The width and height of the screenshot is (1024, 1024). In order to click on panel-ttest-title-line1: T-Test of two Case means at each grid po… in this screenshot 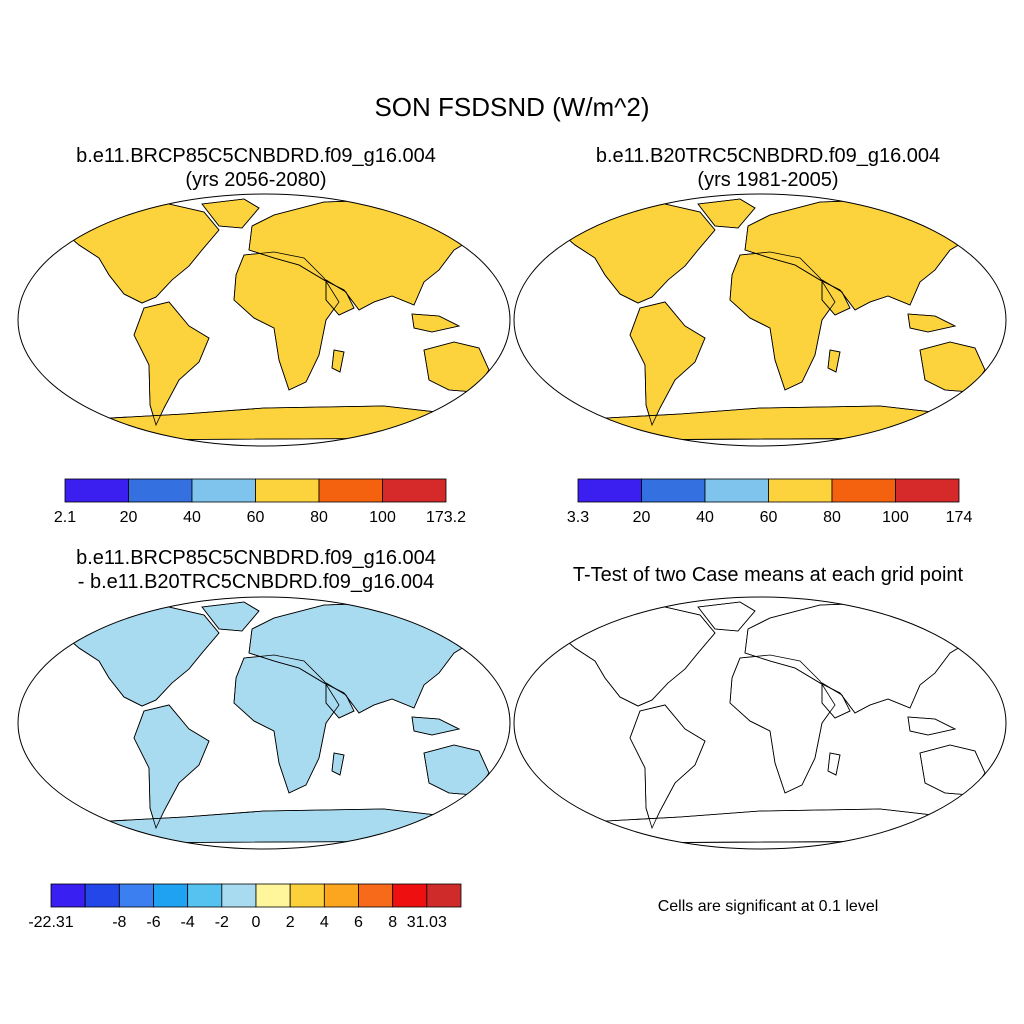, I will do `click(768, 575)`.